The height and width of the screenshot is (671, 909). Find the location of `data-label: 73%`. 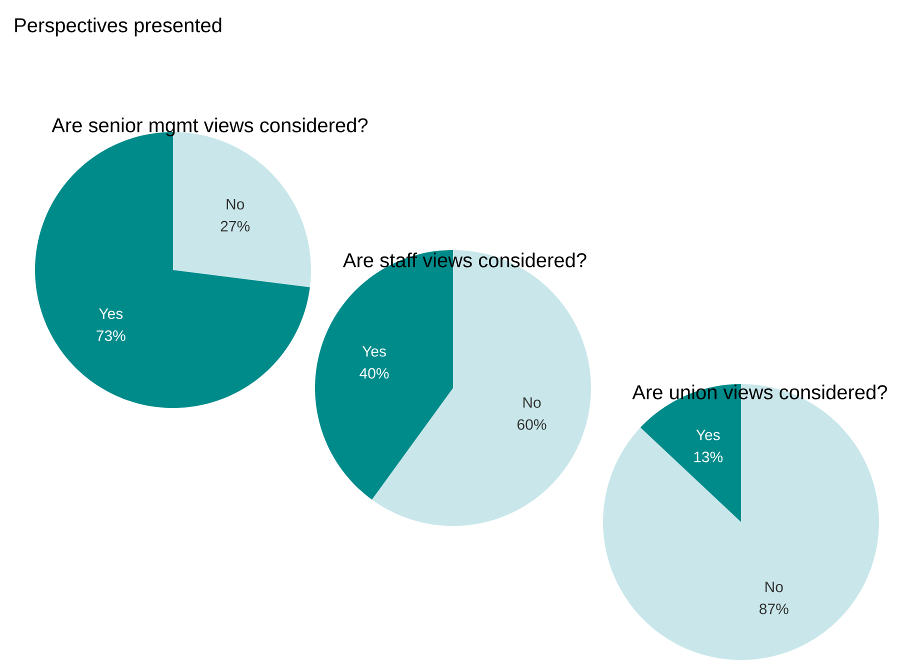

data-label: 73% is located at coordinates (111, 335).